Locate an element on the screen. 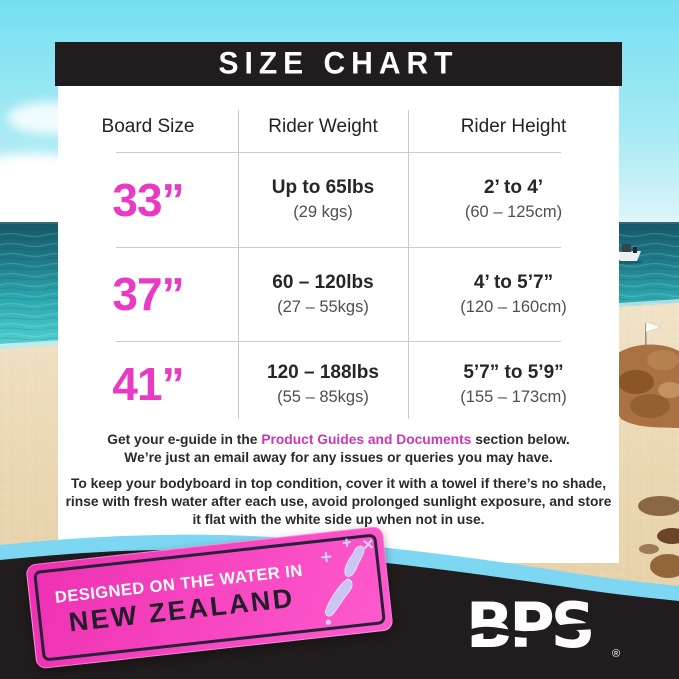 The image size is (679, 679). rider-weight-value: 120 – 188lbs is located at coordinates (323, 372).